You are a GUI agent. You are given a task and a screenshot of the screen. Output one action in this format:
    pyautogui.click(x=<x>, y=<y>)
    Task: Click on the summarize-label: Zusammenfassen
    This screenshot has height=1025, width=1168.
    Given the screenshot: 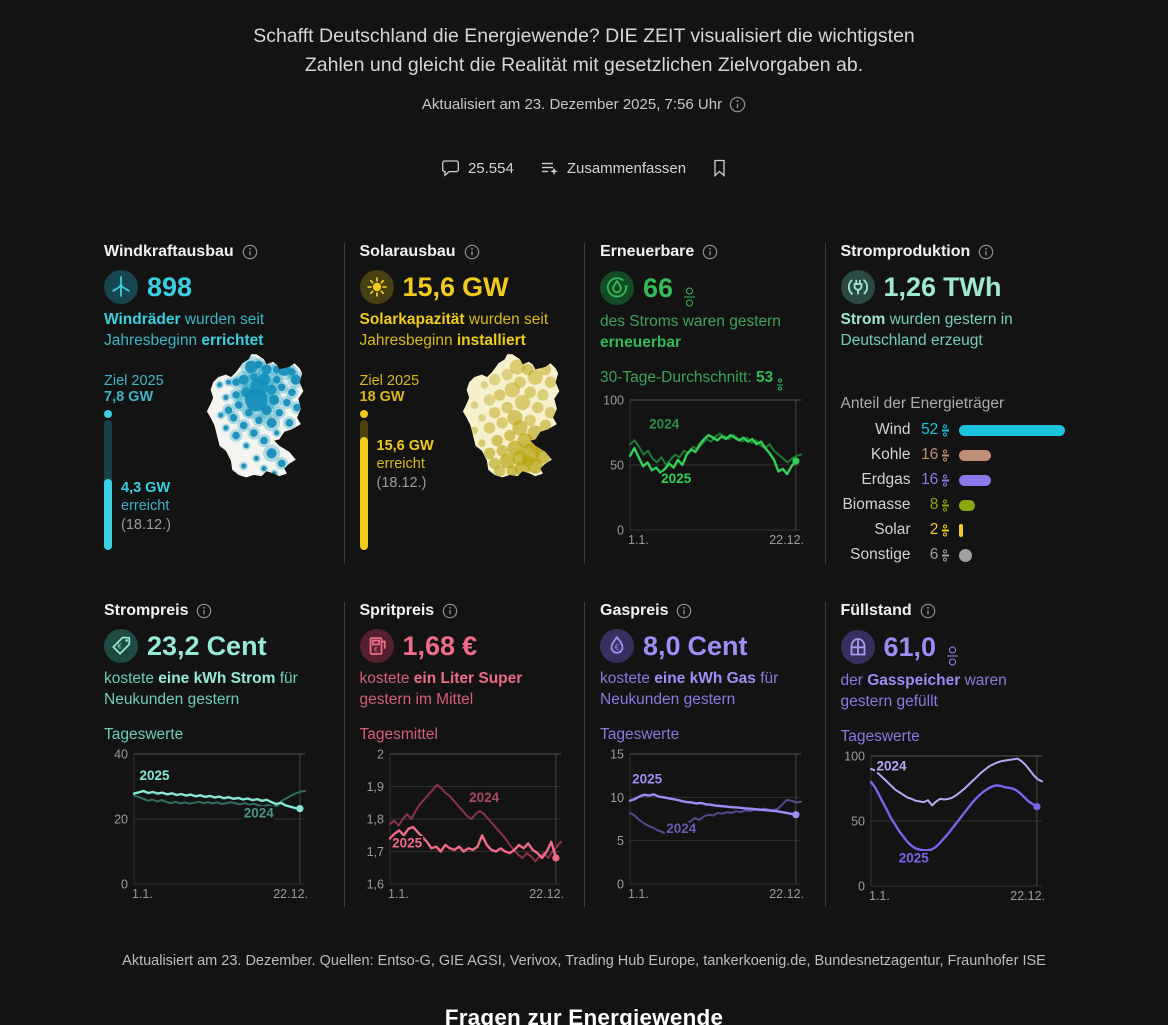 What is the action you would take?
    pyautogui.click(x=626, y=168)
    